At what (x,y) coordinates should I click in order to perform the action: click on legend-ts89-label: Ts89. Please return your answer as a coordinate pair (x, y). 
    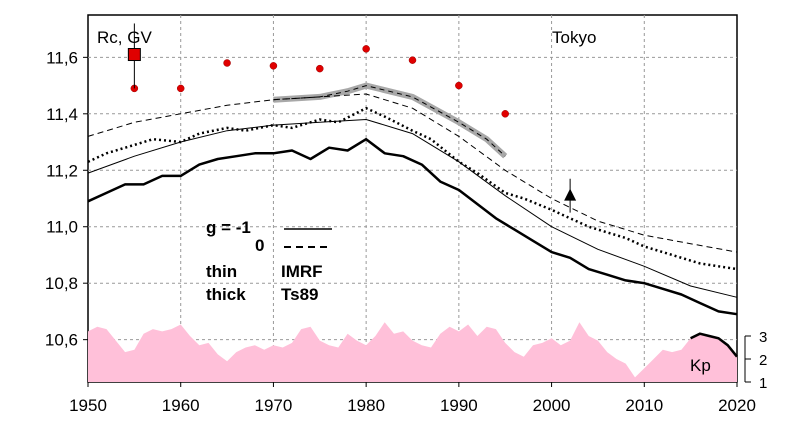
    Looking at the image, I should click on (300, 294).